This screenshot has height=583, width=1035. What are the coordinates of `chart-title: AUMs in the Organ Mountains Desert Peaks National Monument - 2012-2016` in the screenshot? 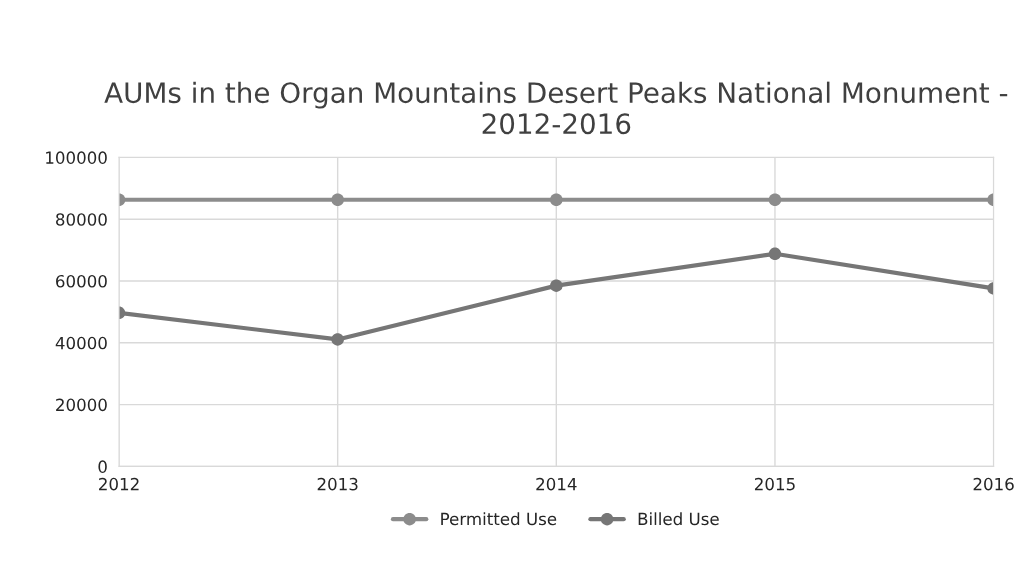 It's located at (556, 108).